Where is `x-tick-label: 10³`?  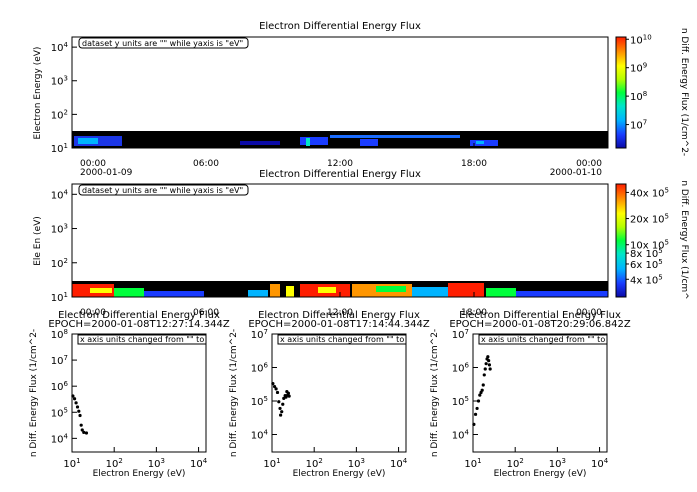 x-tick-label: 10³ is located at coordinates (156, 463).